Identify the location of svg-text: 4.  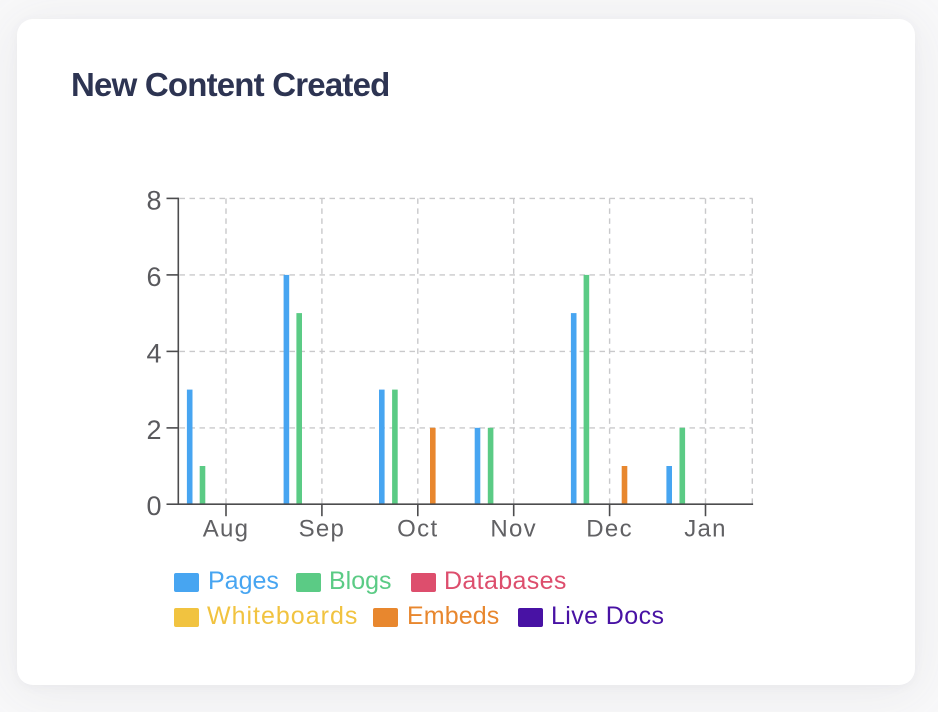
(153, 353).